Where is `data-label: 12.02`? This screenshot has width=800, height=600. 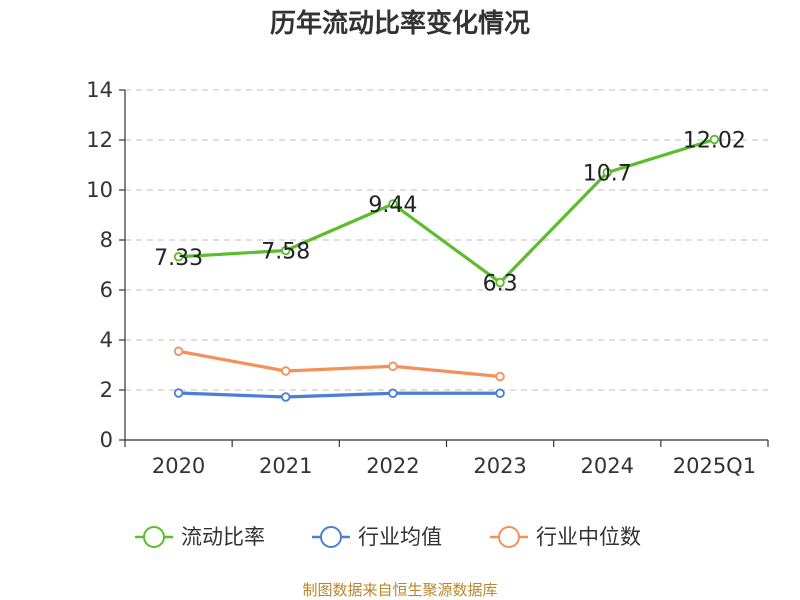
data-label: 12.02 is located at coordinates (714, 141).